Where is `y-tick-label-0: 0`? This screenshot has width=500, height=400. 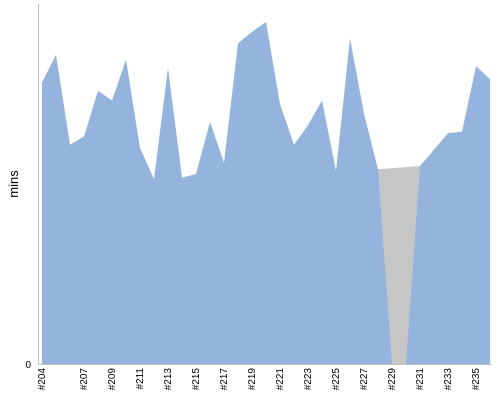 y-tick-label-0: 0 is located at coordinates (28, 365).